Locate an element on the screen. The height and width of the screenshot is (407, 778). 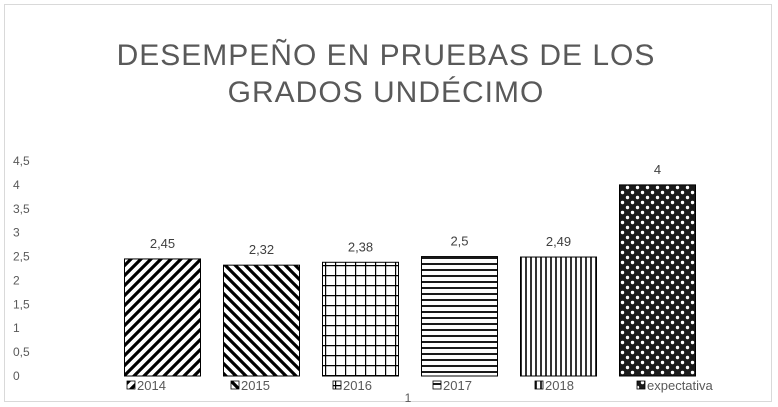
chart-title-line-2: GRADOS UNDÉCIMO is located at coordinates (386, 92).